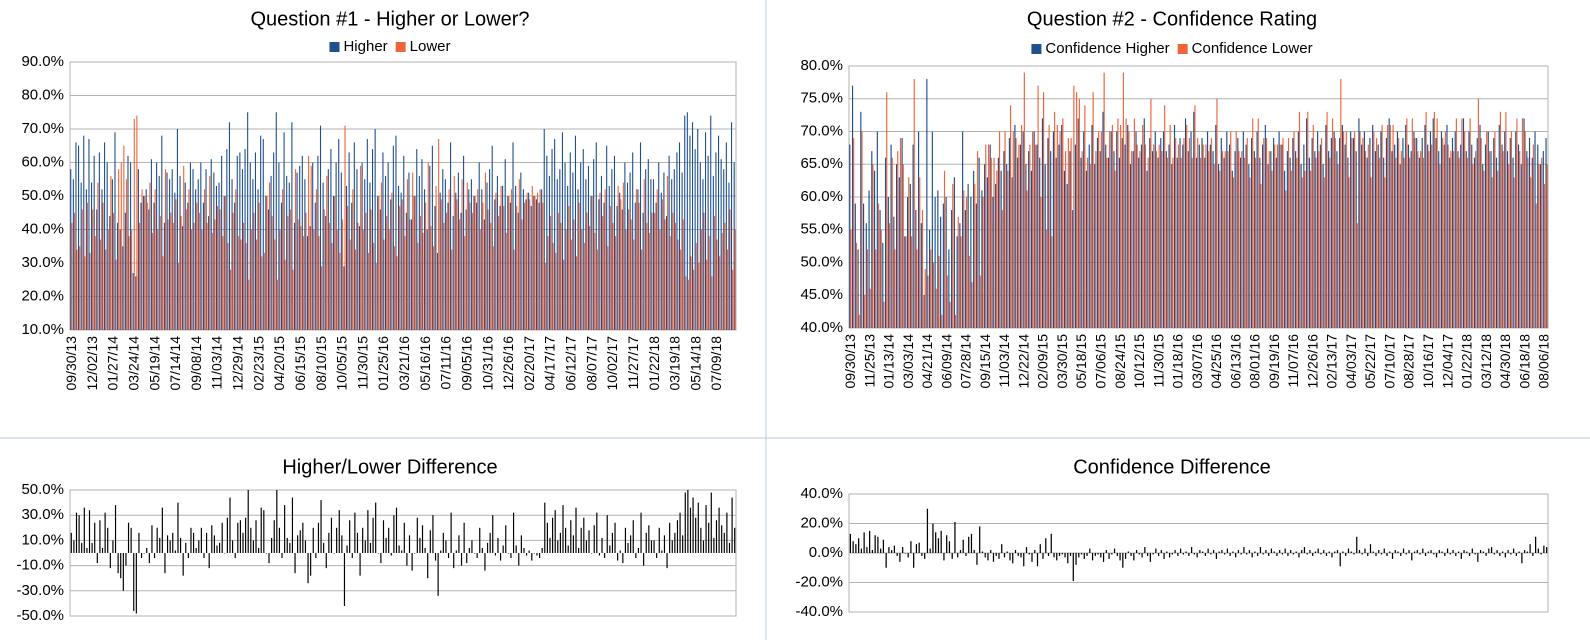  I want to click on y-tick-label: 50.0%, so click(42, 195).